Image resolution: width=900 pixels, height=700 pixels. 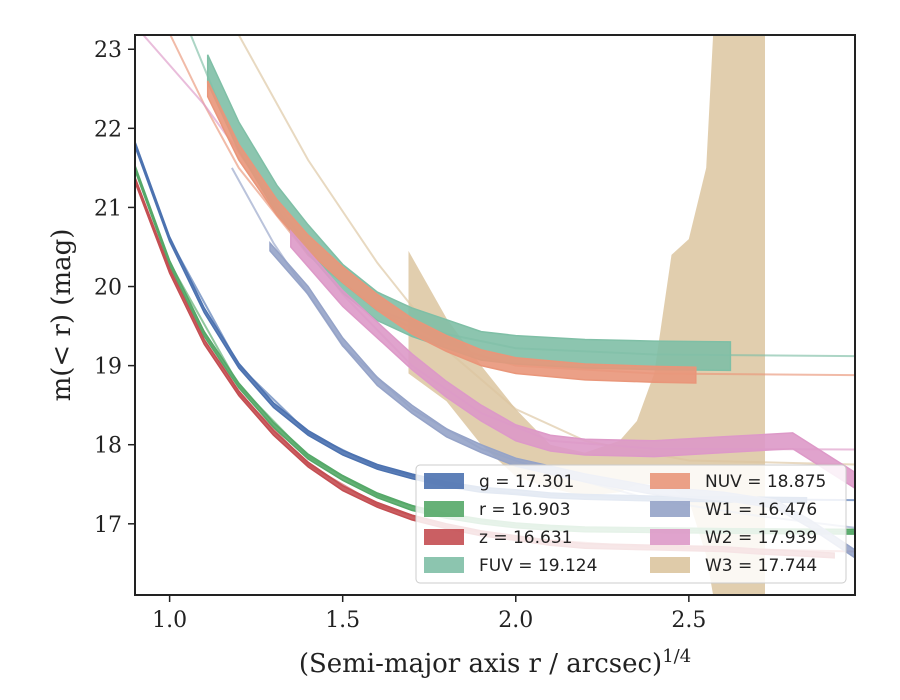 I want to click on legend-label: FUV = 19.124, so click(x=538, y=566).